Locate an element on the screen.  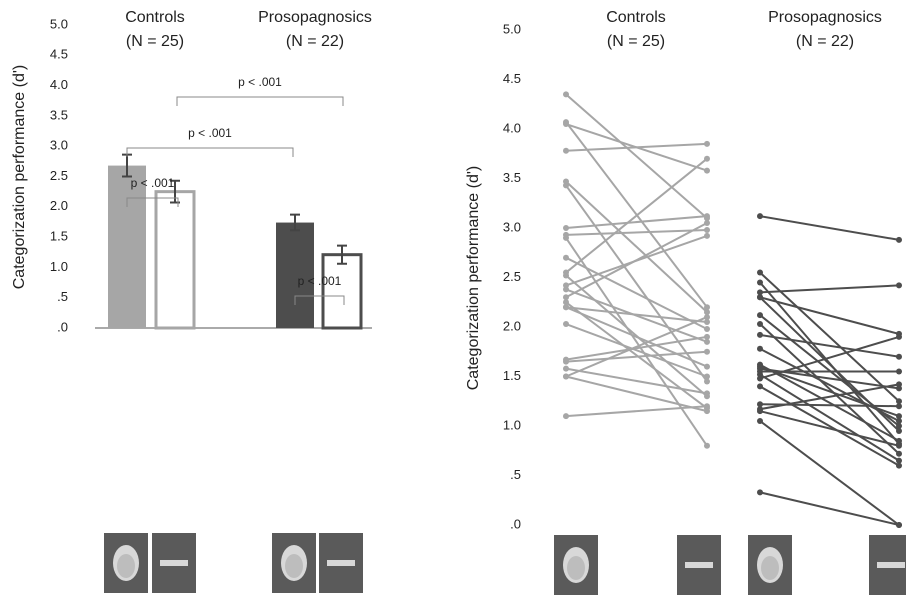
group-label: Prosopagnosics is located at coordinates (315, 17).